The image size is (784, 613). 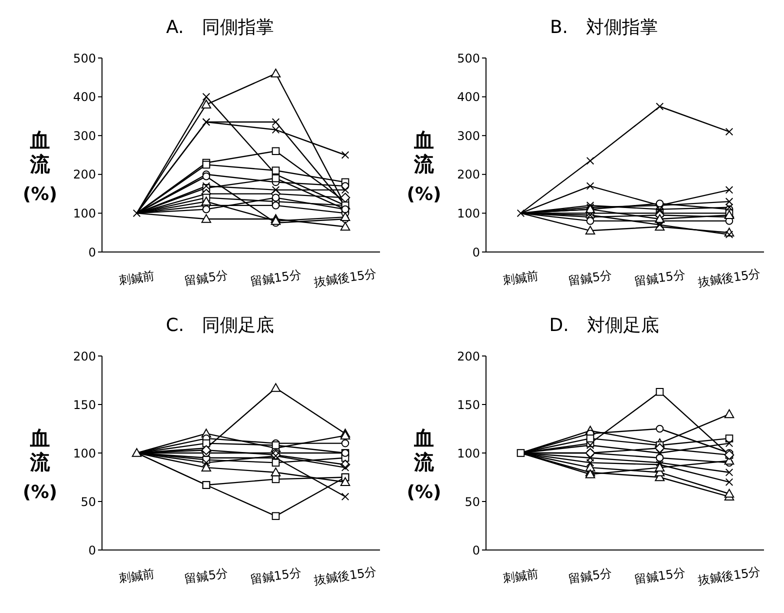 What do you see at coordinates (220, 28) in the screenshot?
I see `chart-title: A. 同側指掌` at bounding box center [220, 28].